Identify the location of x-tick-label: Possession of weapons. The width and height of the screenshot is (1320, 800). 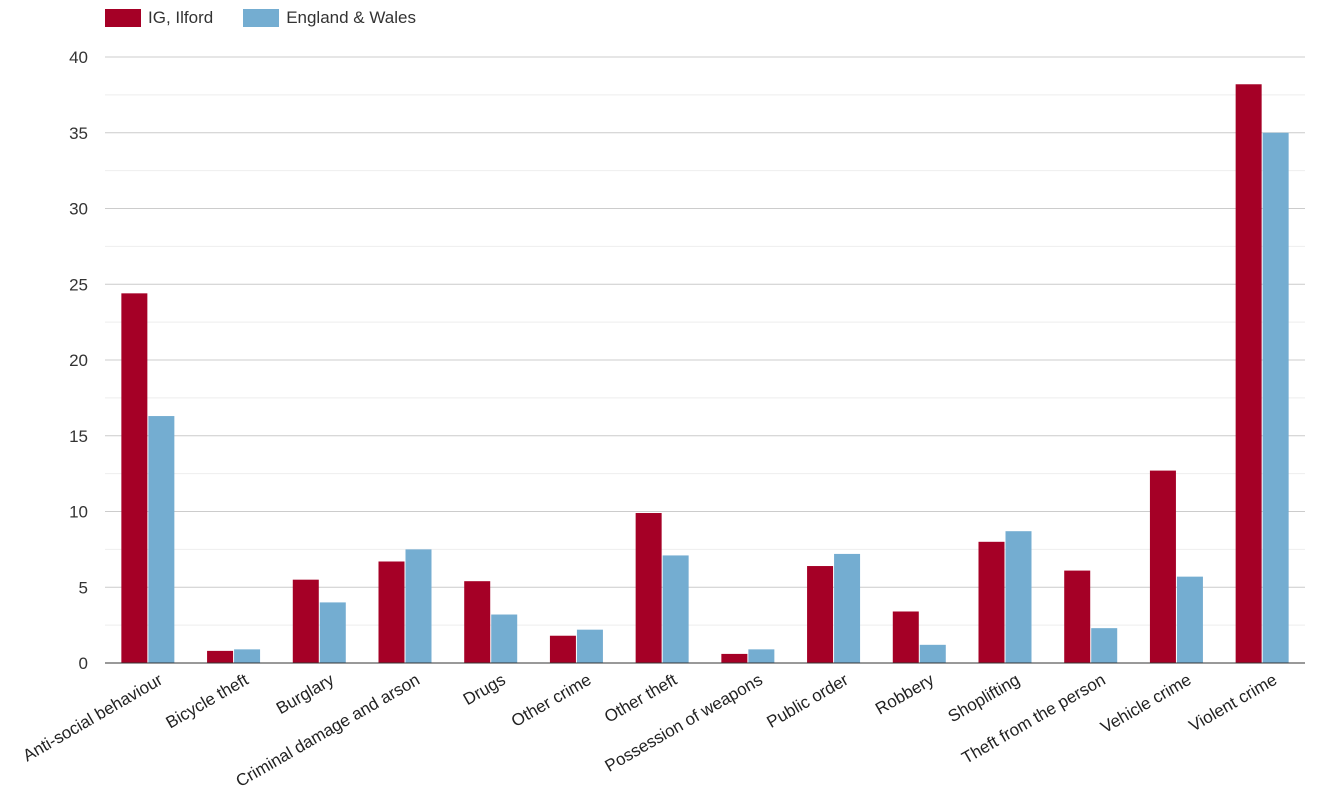
(684, 723).